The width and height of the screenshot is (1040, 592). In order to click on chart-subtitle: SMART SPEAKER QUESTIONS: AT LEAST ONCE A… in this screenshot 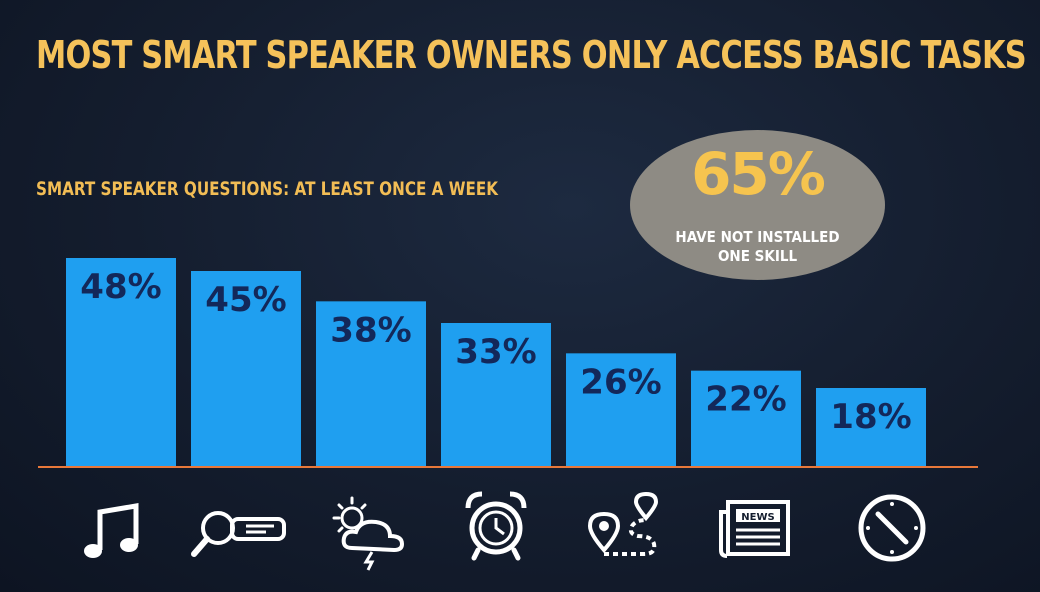, I will do `click(267, 189)`.